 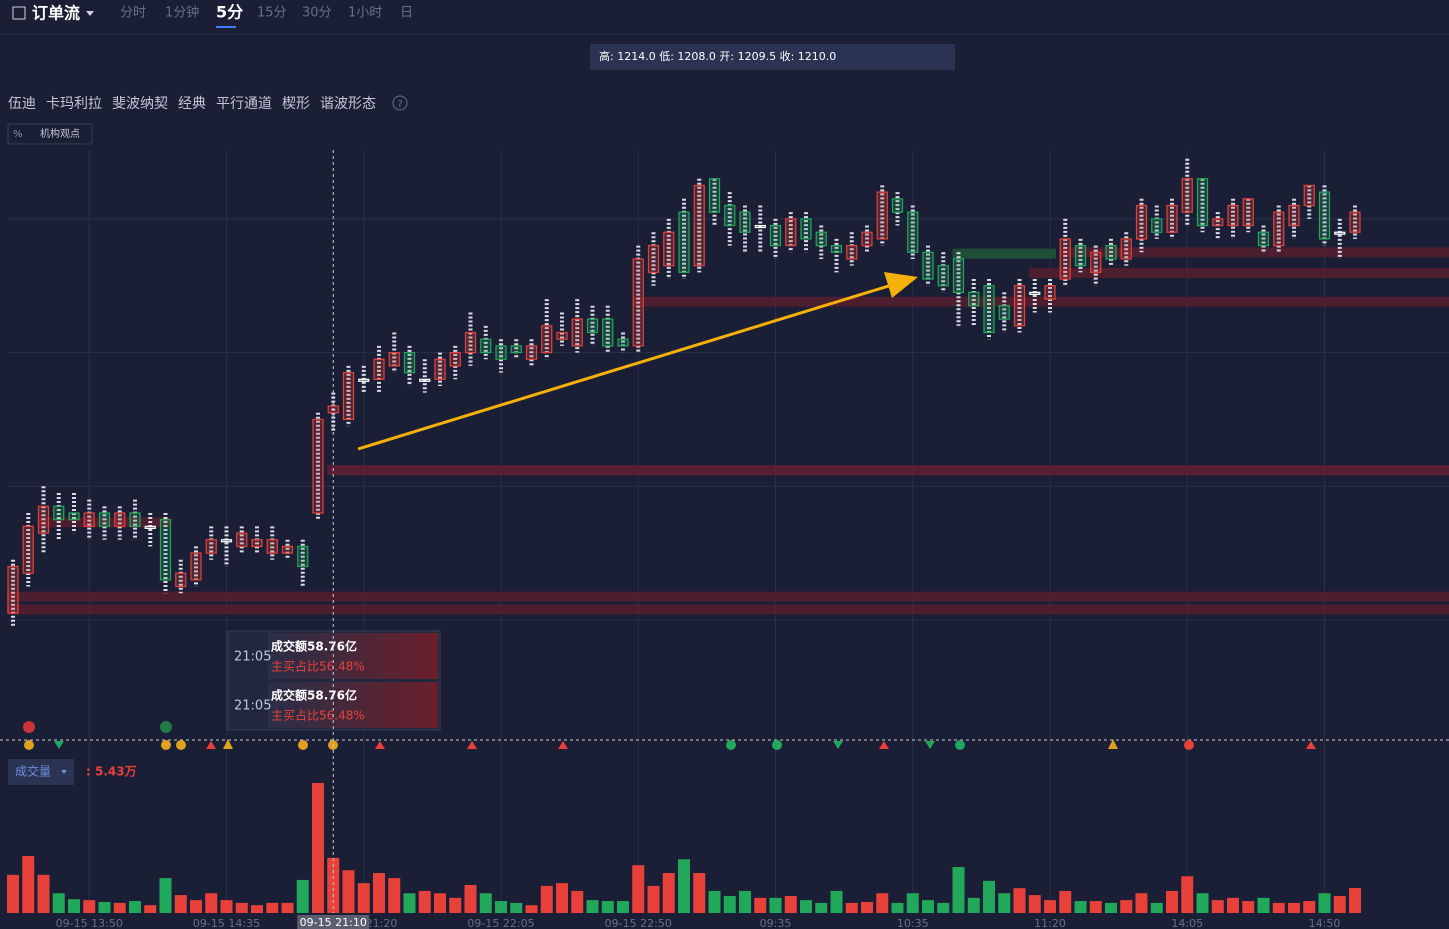 I want to click on tooltip-ratio: 主买占比56.48%, so click(x=318, y=666).